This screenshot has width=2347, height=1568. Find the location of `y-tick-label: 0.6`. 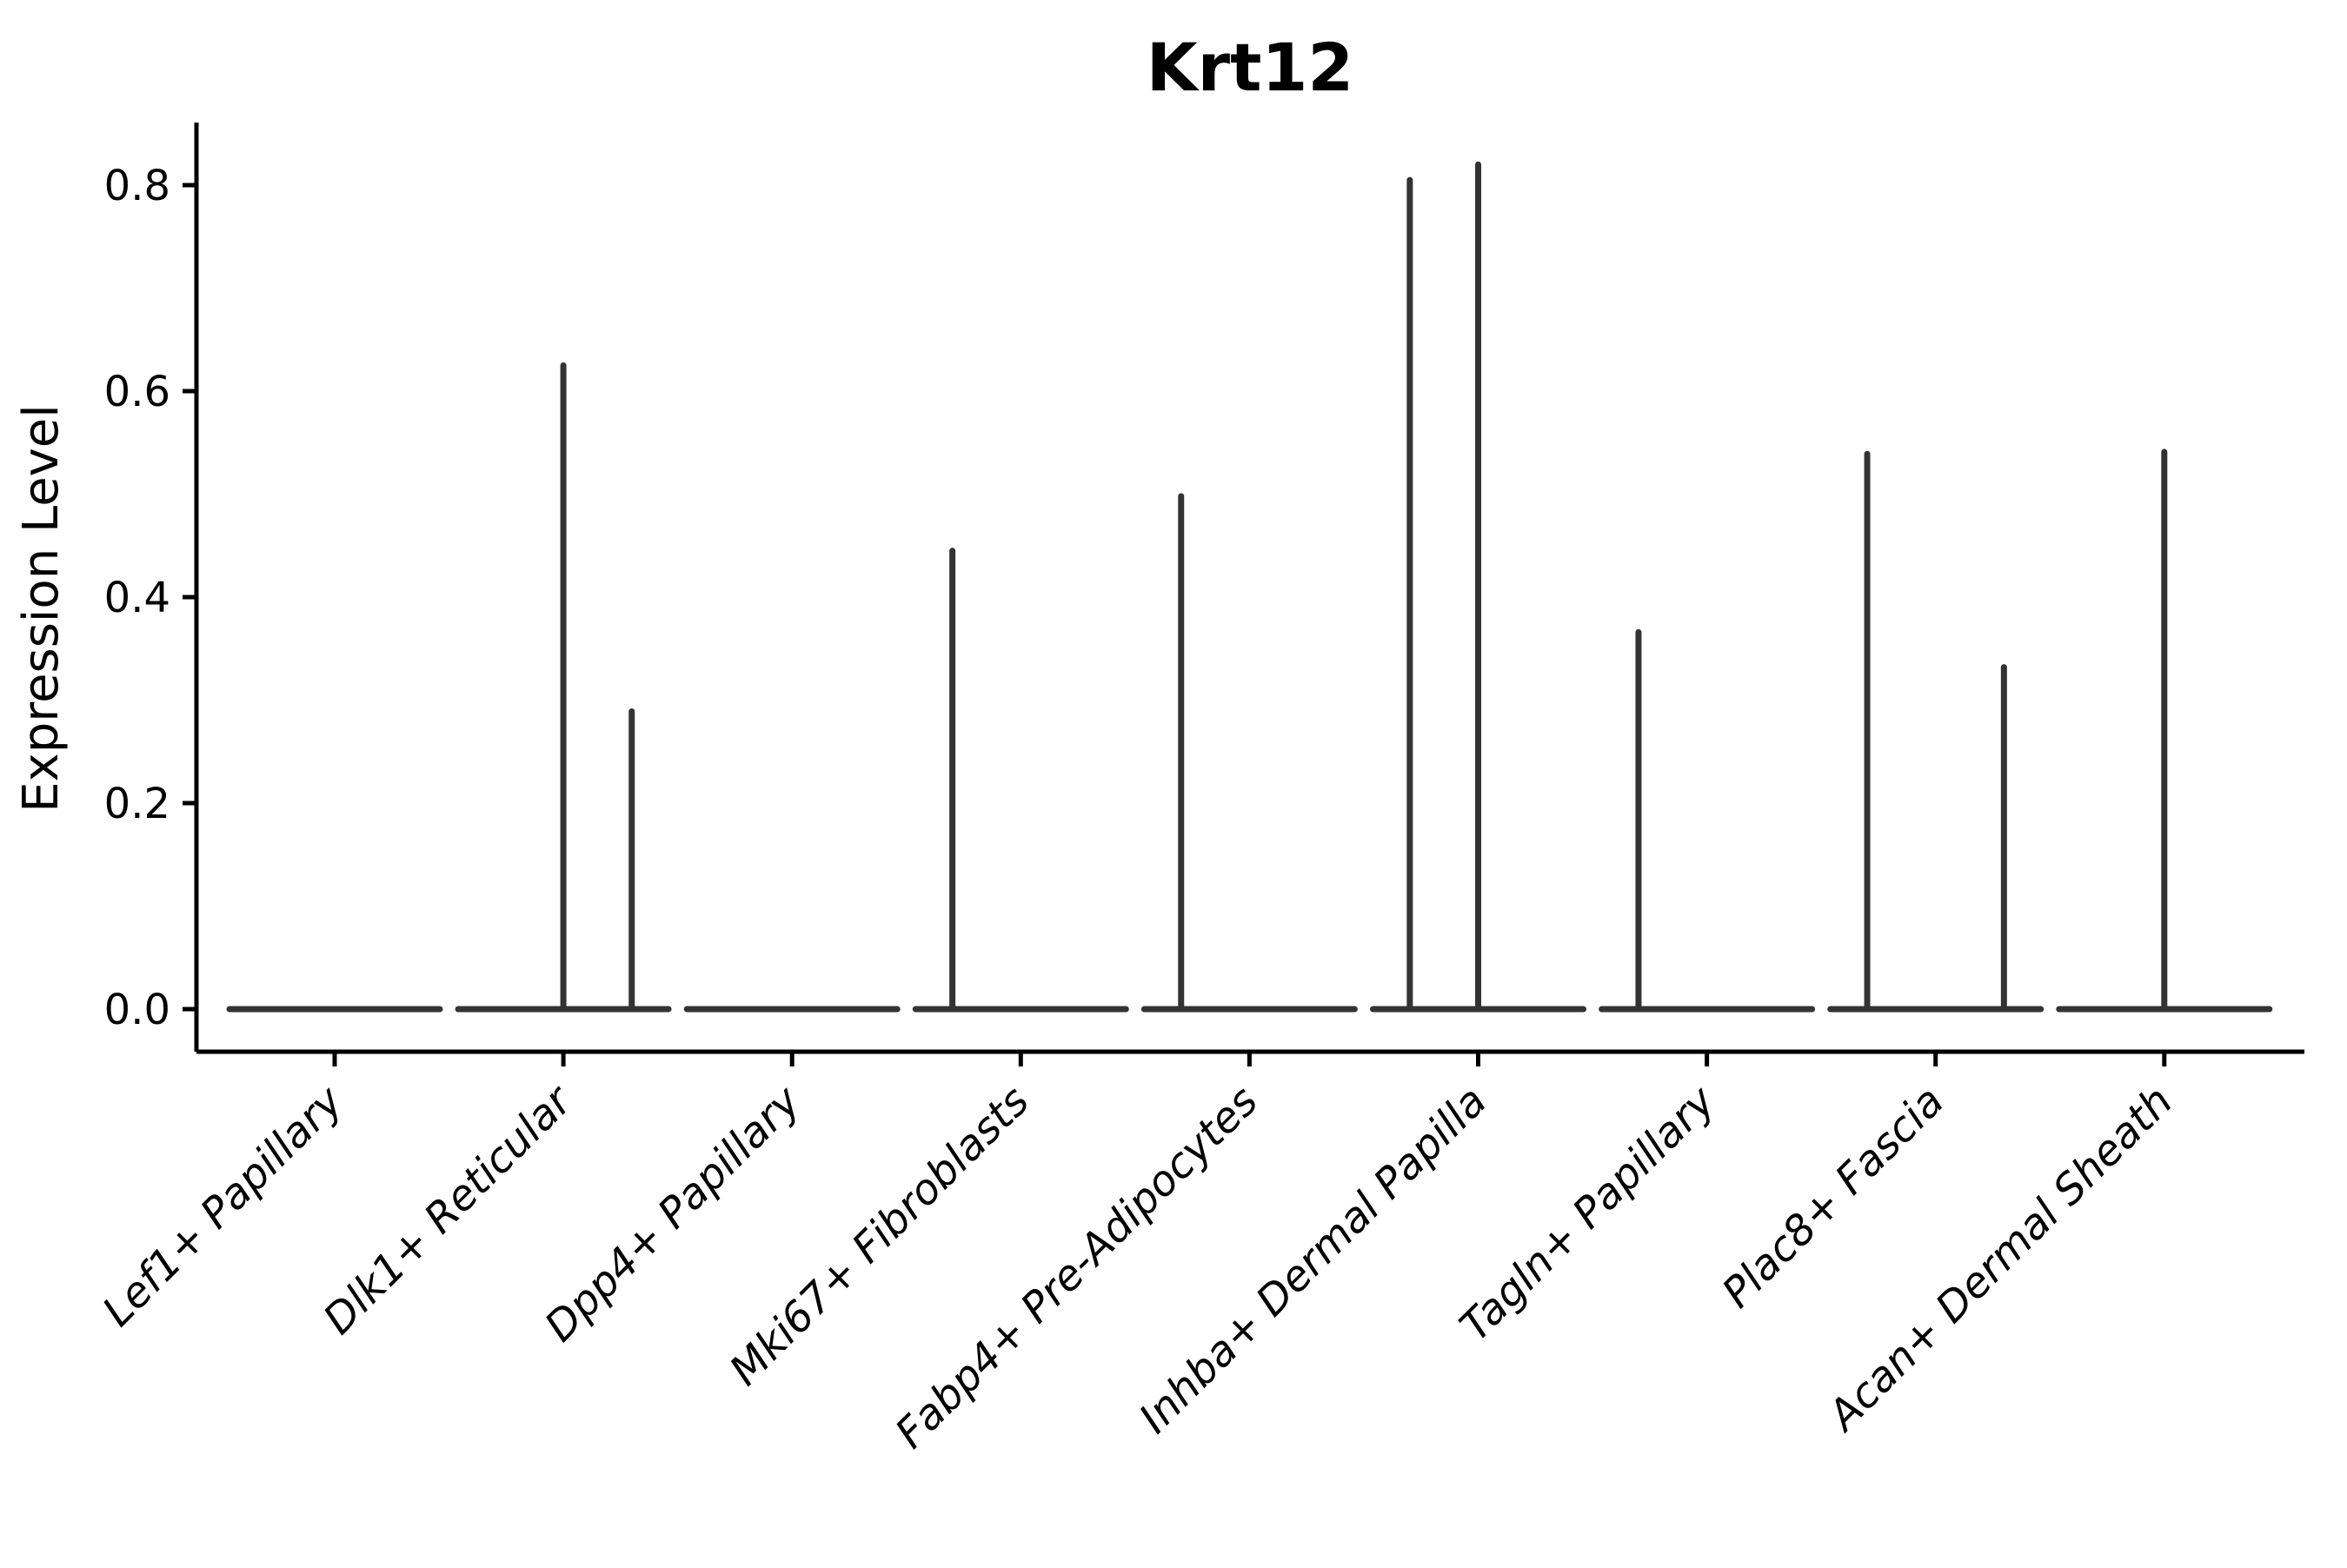

y-tick-label: 0.6 is located at coordinates (137, 392).